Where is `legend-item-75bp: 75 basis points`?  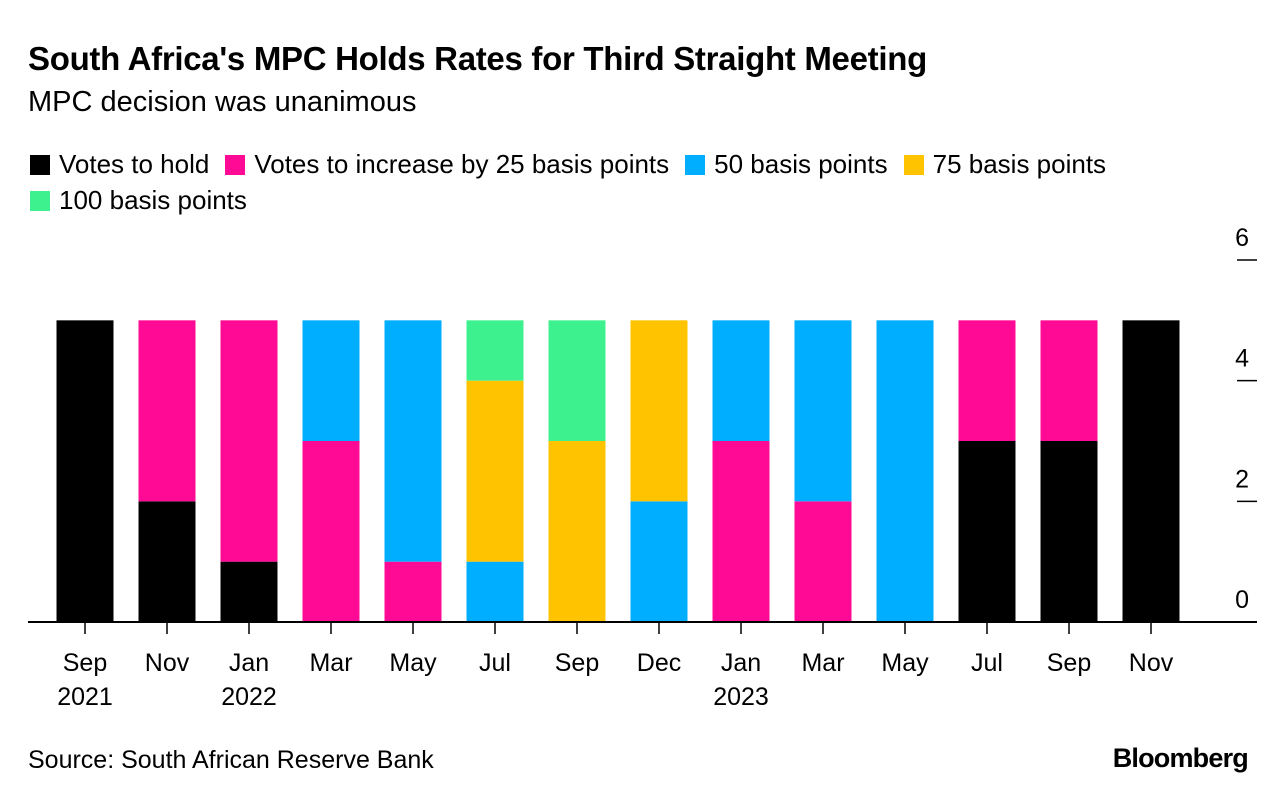
legend-item-75bp: 75 basis points is located at coordinates (1005, 164).